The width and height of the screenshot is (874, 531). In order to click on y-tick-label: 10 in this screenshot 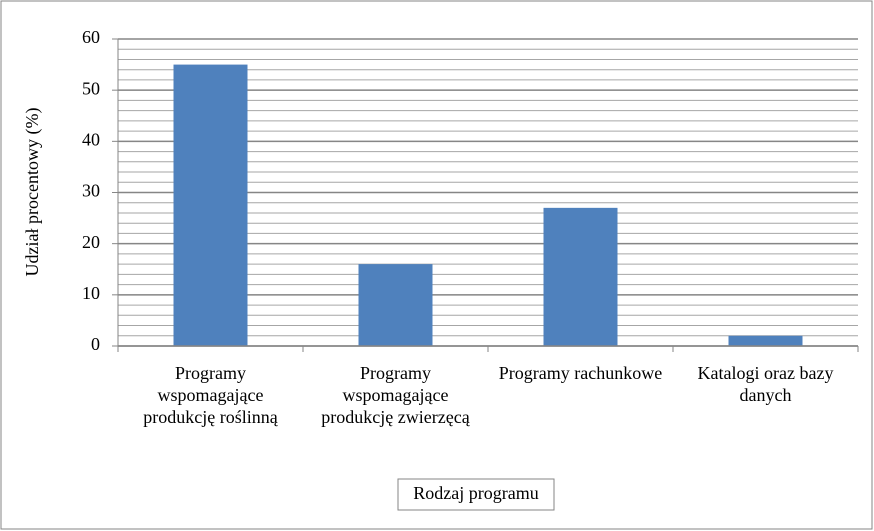, I will do `click(91, 293)`.